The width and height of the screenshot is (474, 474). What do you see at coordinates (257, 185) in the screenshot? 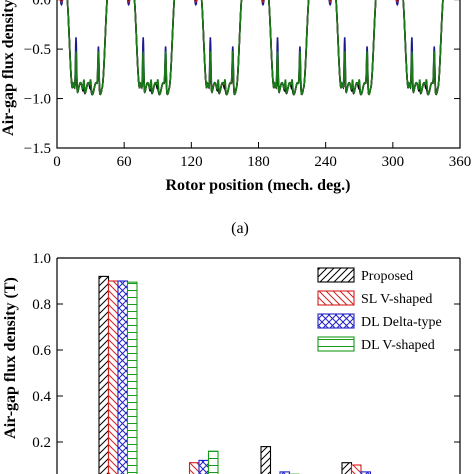
I see `panel-a-x-axis-label: Rotor position (mech. deg.)` at bounding box center [257, 185].